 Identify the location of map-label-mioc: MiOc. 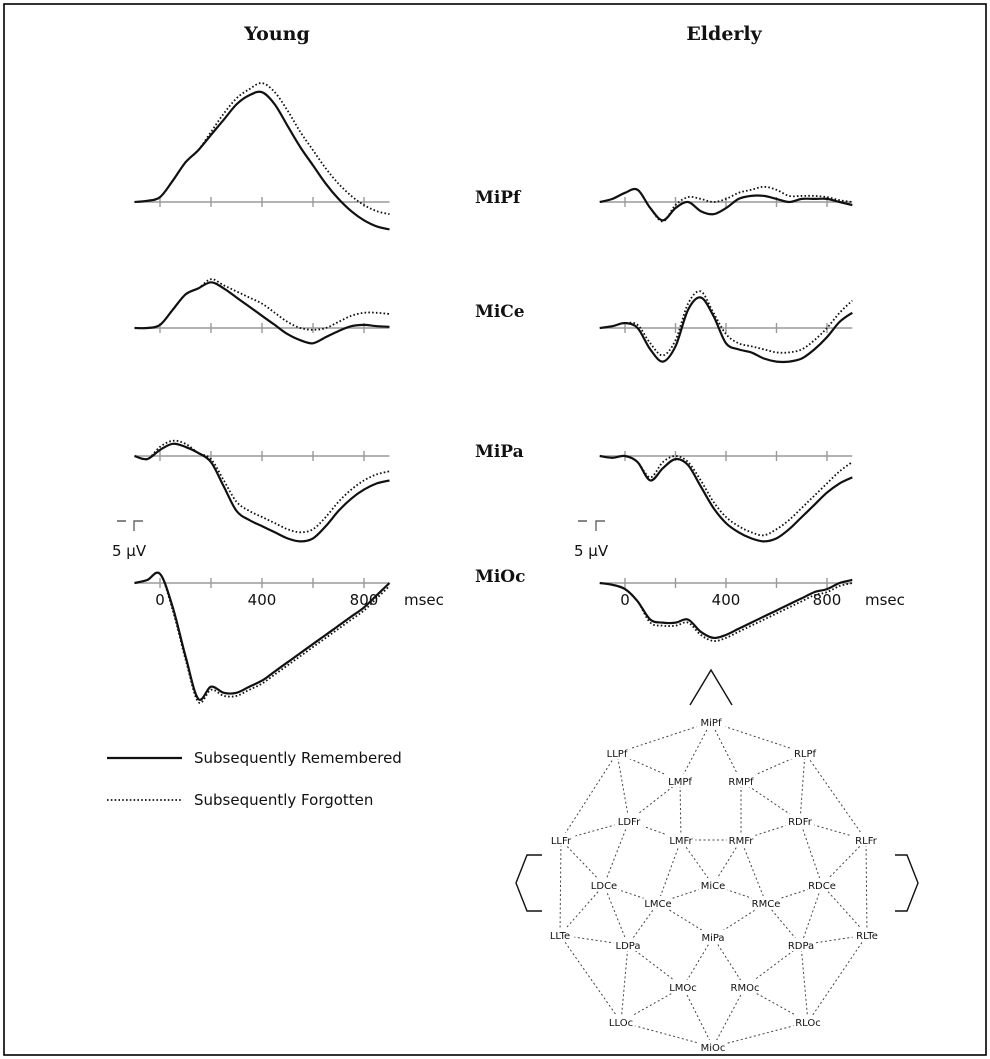
(713, 1048).